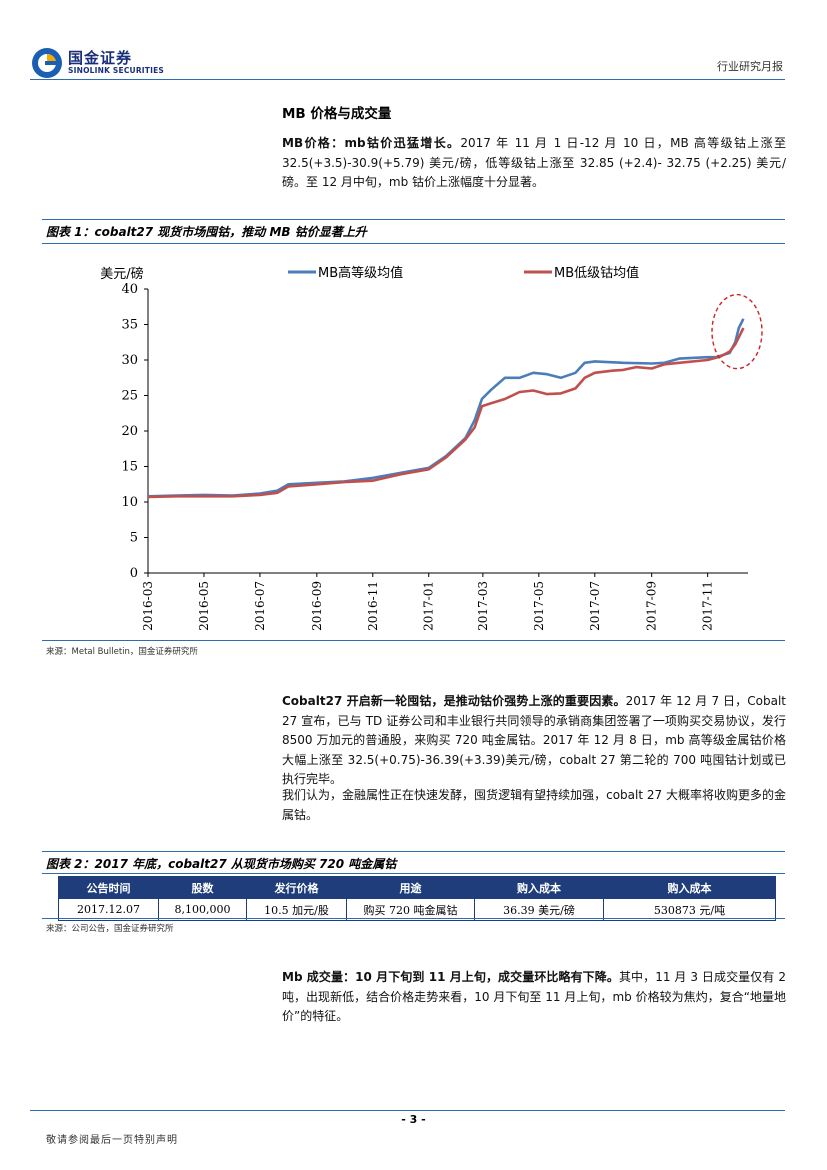 The height and width of the screenshot is (1170, 827). What do you see at coordinates (296, 887) in the screenshot?
I see `table-header-cell: 发行价格` at bounding box center [296, 887].